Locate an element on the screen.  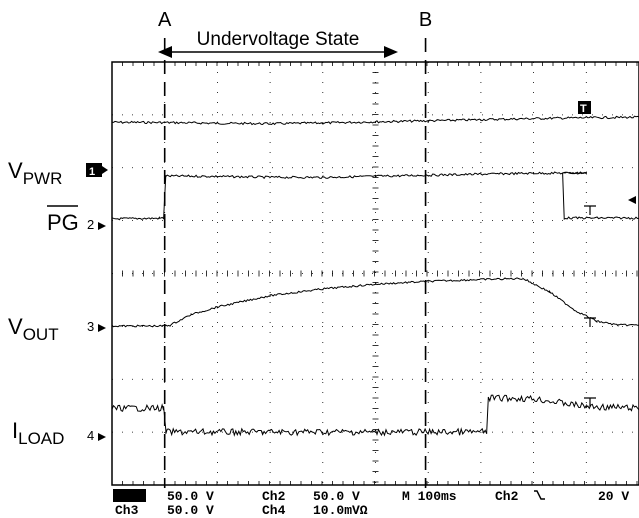
marker-label-b: B is located at coordinates (425, 20).